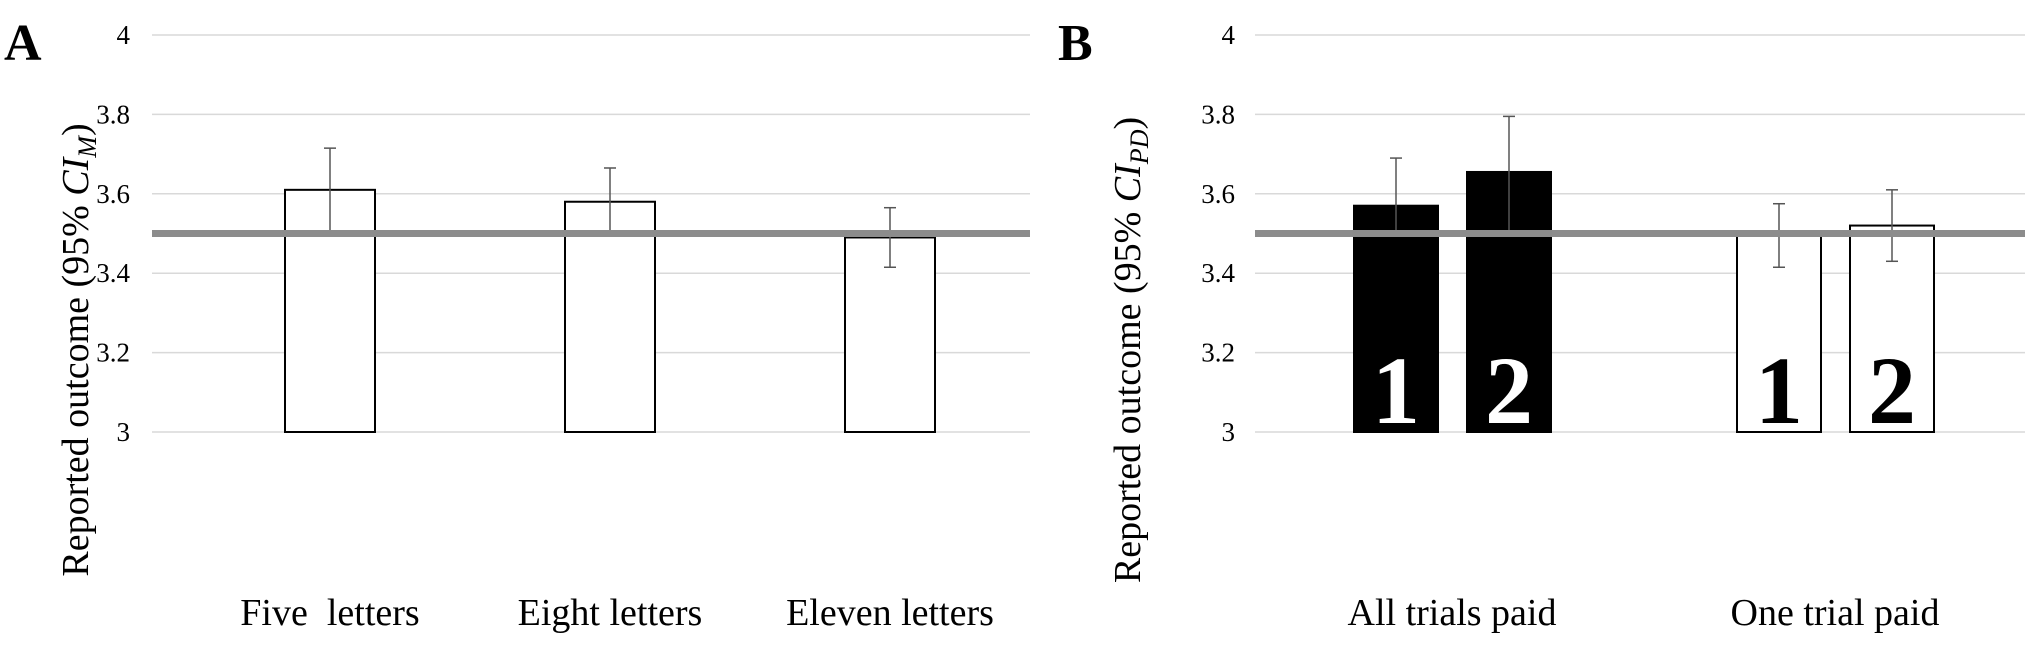 This screenshot has width=2029, height=646. I want to click on panel-b-group-label: All trials paid, so click(1452, 613).